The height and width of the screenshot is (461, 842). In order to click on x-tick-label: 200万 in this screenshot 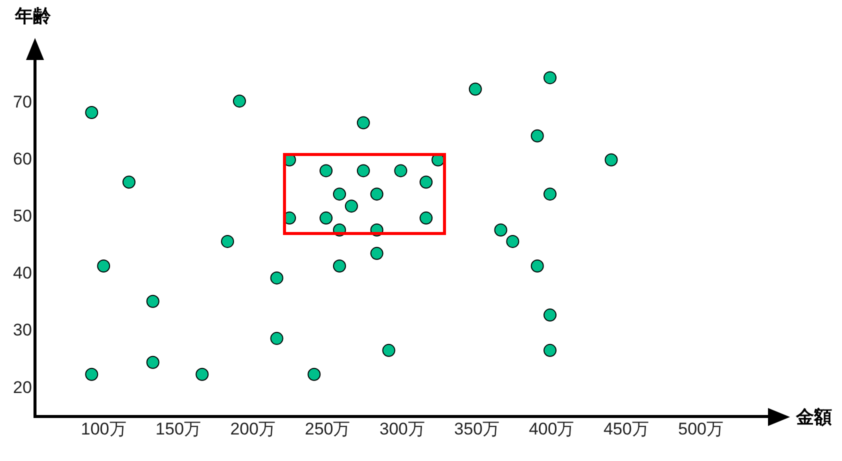, I will do `click(253, 428)`.